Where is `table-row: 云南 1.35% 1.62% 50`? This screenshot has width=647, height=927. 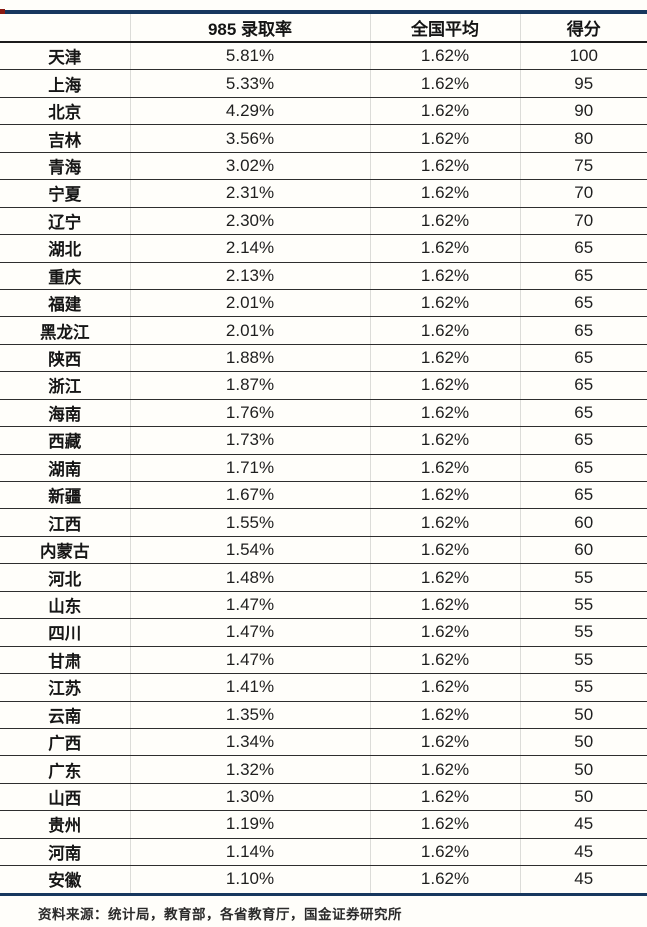
table-row: 云南 1.35% 1.62% 50 is located at coordinates (323, 715).